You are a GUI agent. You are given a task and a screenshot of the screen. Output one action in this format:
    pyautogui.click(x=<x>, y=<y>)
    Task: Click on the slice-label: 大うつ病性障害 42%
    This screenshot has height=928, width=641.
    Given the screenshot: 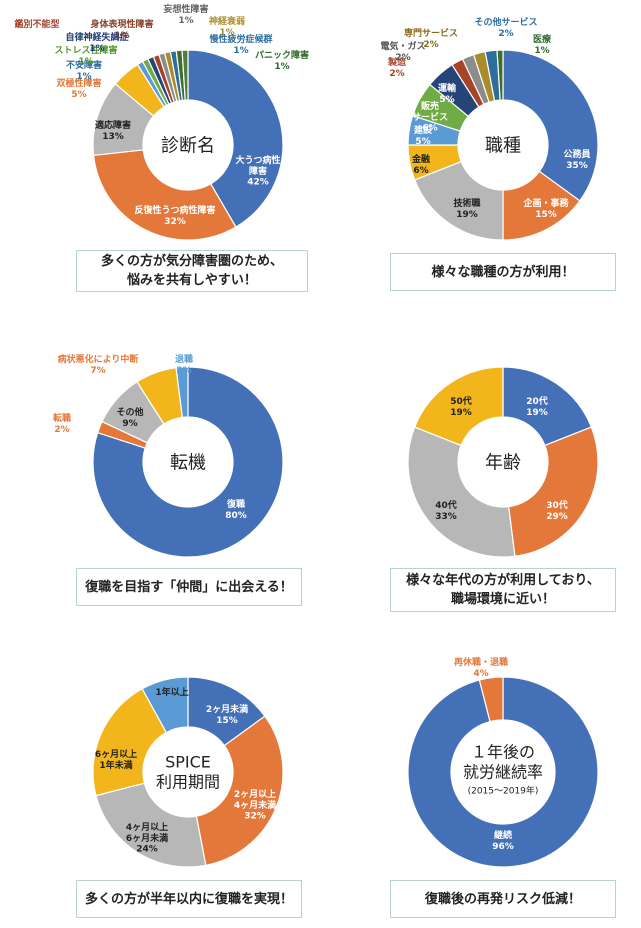 What is the action you would take?
    pyautogui.click(x=257, y=171)
    